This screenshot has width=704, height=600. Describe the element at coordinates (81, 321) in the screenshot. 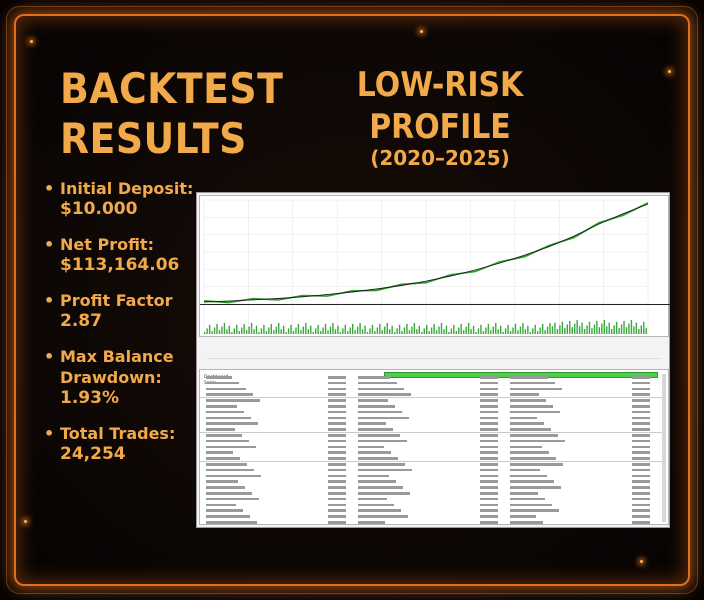

I see `stat-value: 2.87` at that location.